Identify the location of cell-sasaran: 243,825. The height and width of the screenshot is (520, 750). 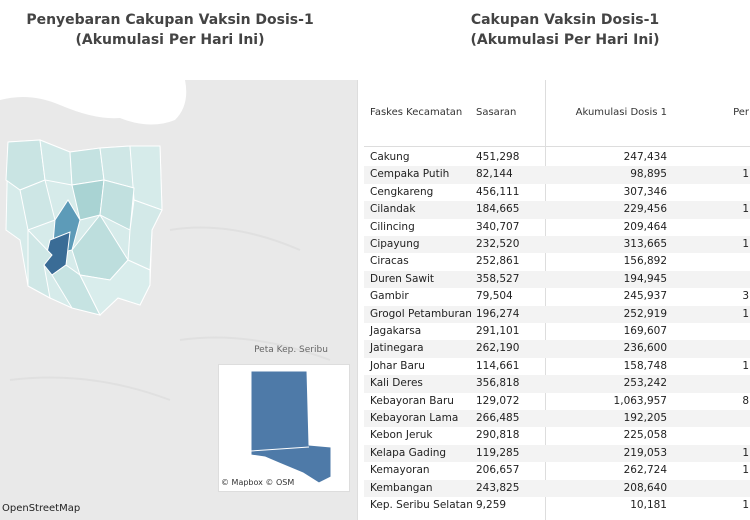
(498, 487).